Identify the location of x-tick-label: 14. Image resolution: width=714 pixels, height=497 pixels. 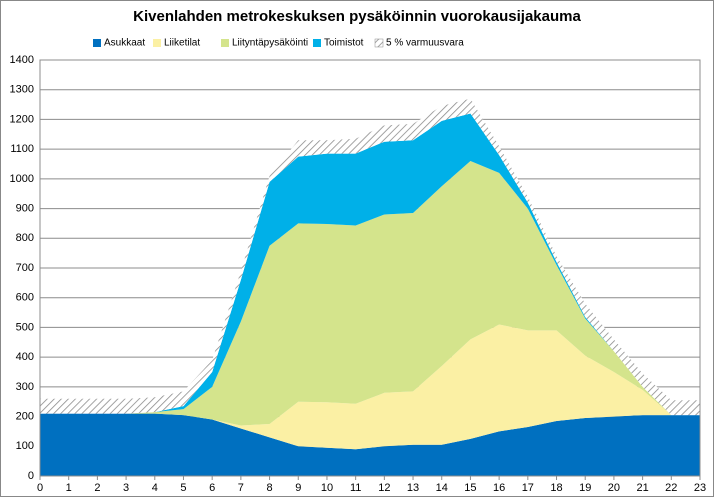
(442, 488).